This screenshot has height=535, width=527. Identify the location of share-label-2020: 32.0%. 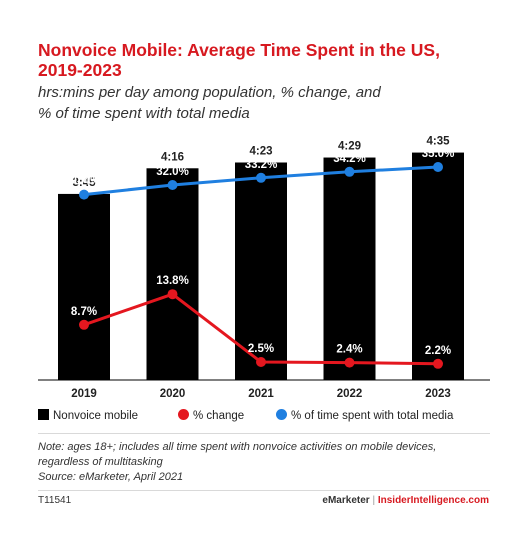
(172, 172).